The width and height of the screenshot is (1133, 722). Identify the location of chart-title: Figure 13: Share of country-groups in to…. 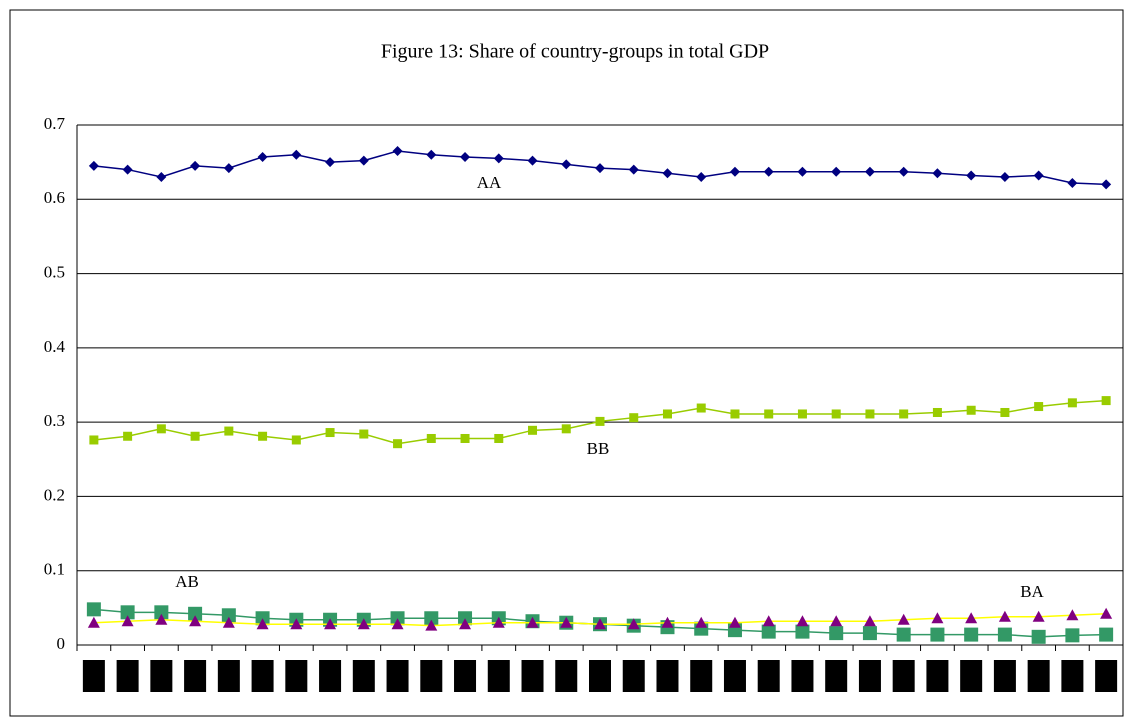
(575, 52).